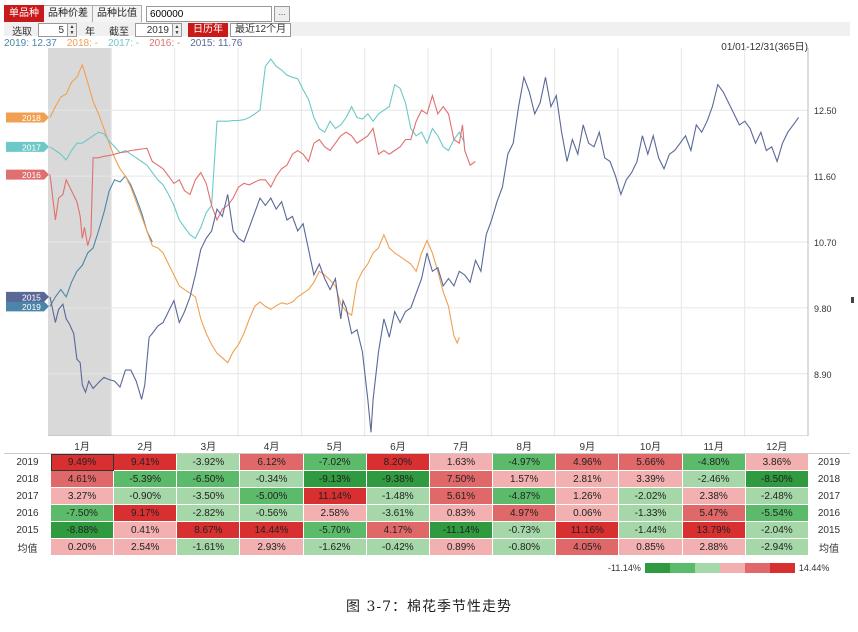 The width and height of the screenshot is (858, 632). Describe the element at coordinates (271, 513) in the screenshot. I see `table-cell: -0.56%` at that location.